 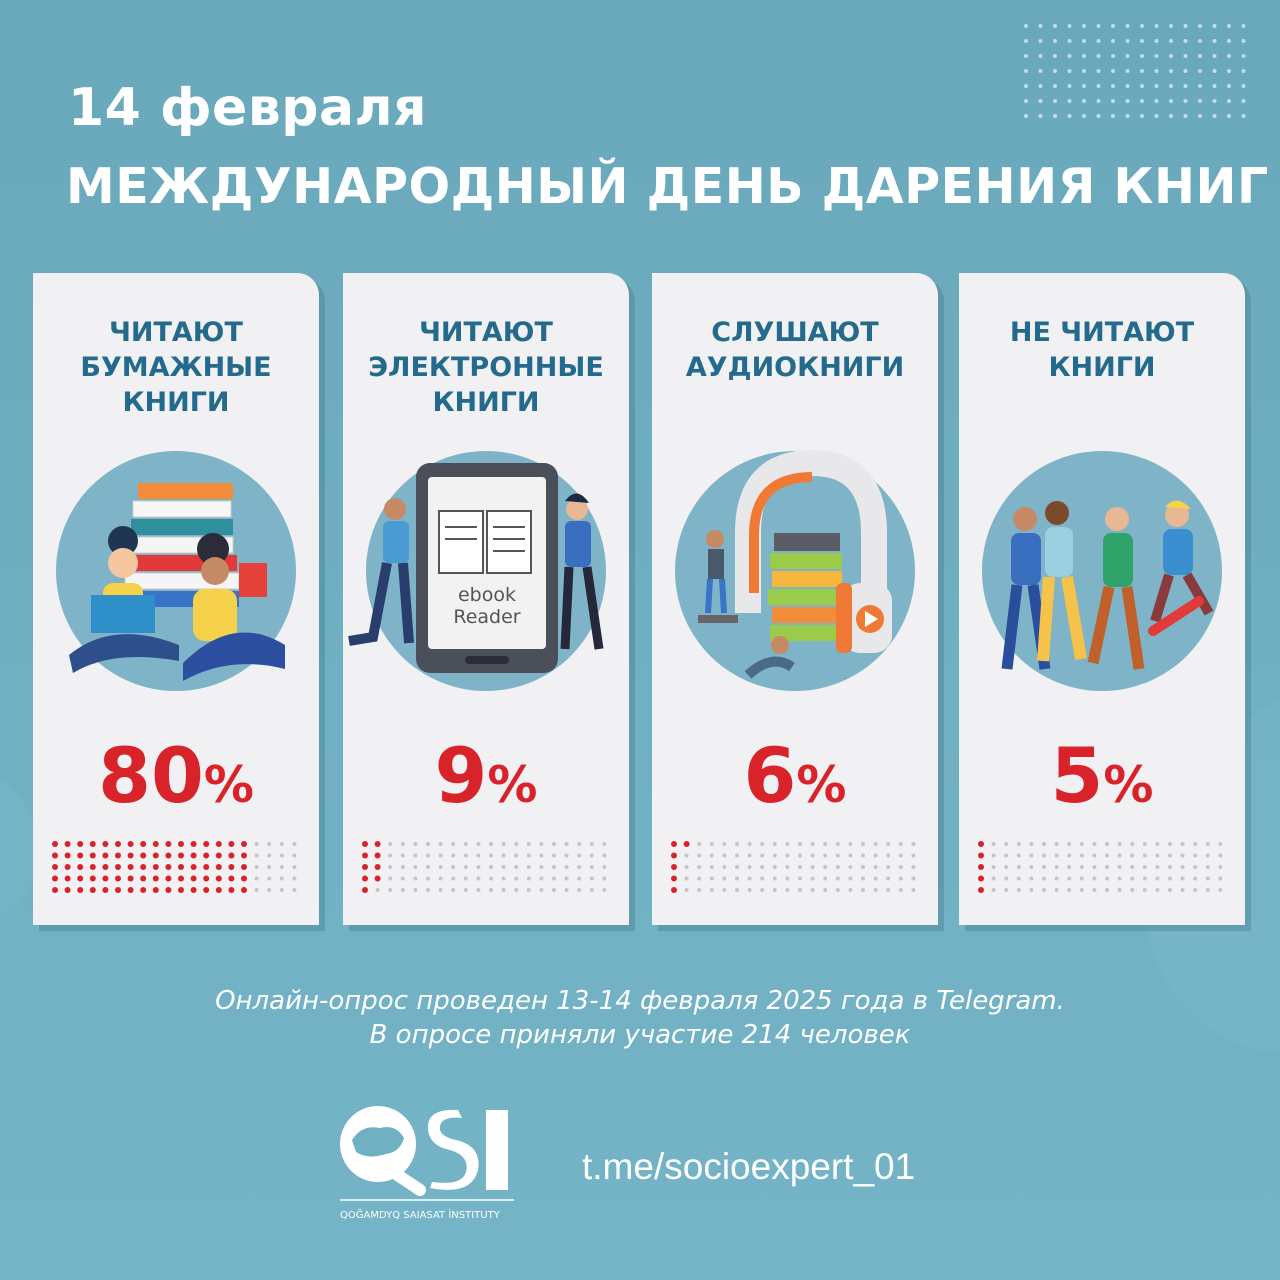 I want to click on stat-card-audiobooks: СЛУШАЮТ АУДИОКНИГИ 6%, so click(x=795, y=599).